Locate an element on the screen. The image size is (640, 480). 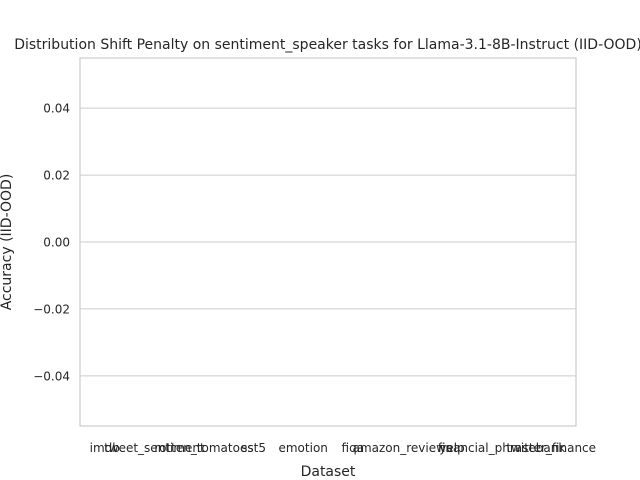
y-tick-labels: −0.04 −0.02 0.00 0.02 0.04 is located at coordinates (51, 243).